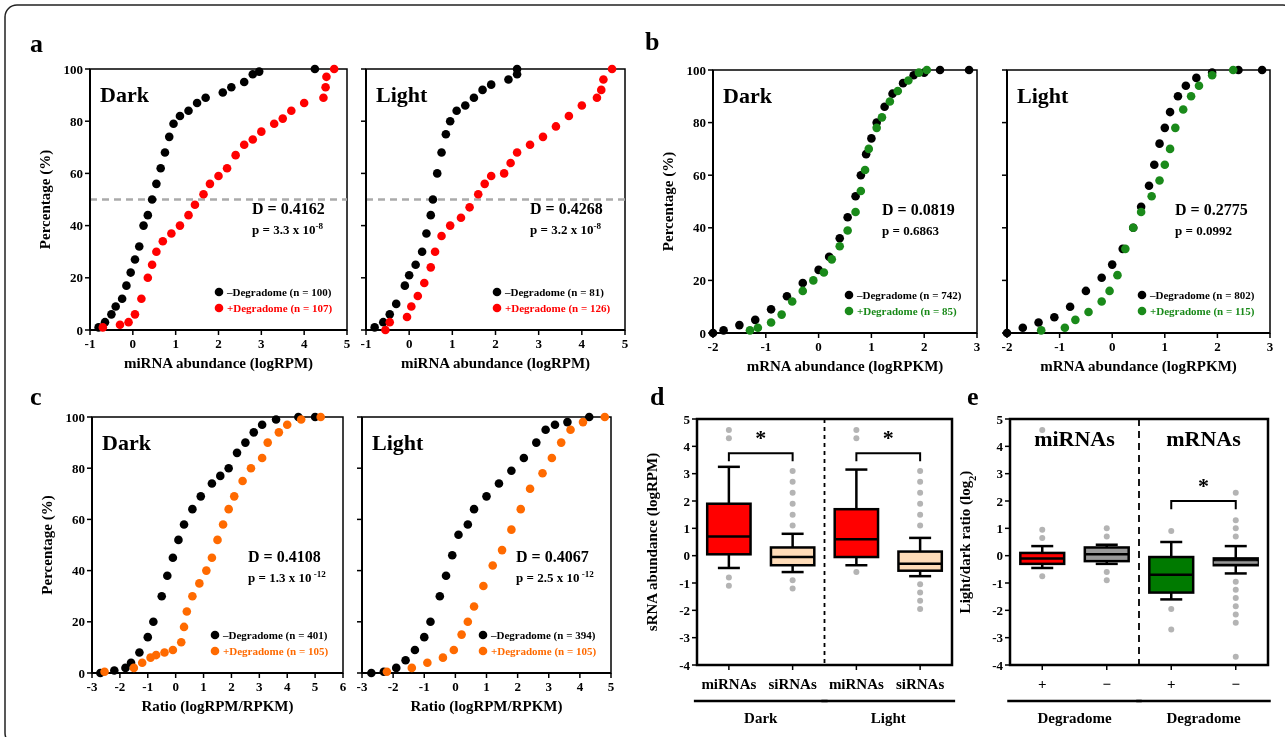  What do you see at coordinates (554, 292) in the screenshot?
I see `legend-label: –Degradome (n = 81)` at bounding box center [554, 292].